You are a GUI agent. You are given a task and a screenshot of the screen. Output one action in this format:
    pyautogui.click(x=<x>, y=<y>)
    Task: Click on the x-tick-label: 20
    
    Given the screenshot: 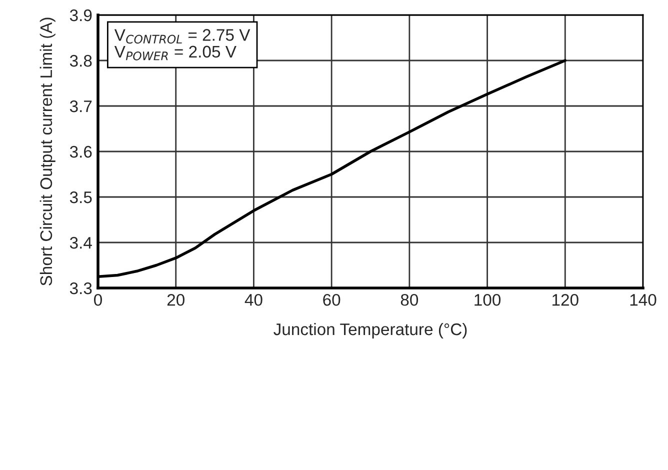 What is the action you would take?
    pyautogui.click(x=175, y=300)
    